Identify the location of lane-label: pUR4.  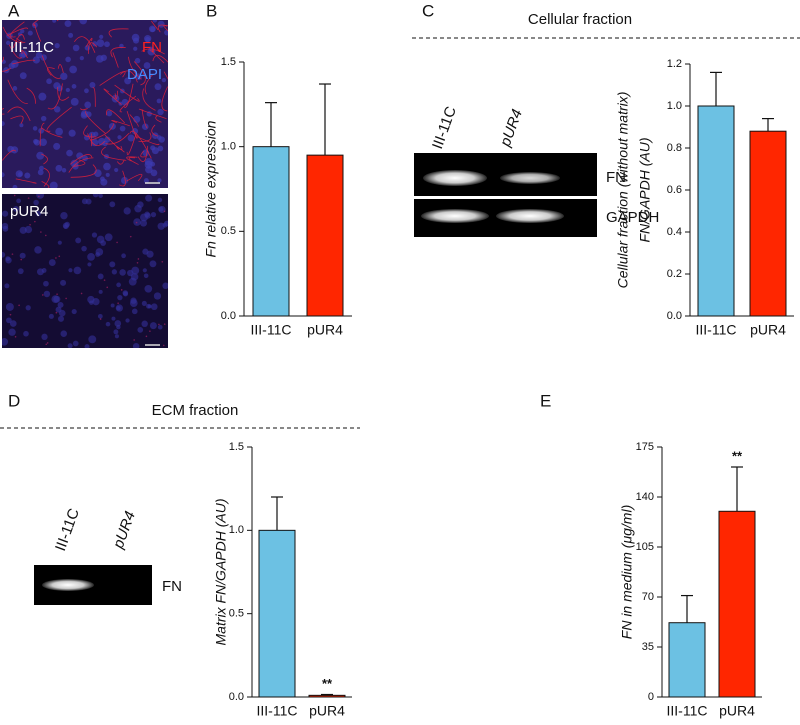
(511, 128).